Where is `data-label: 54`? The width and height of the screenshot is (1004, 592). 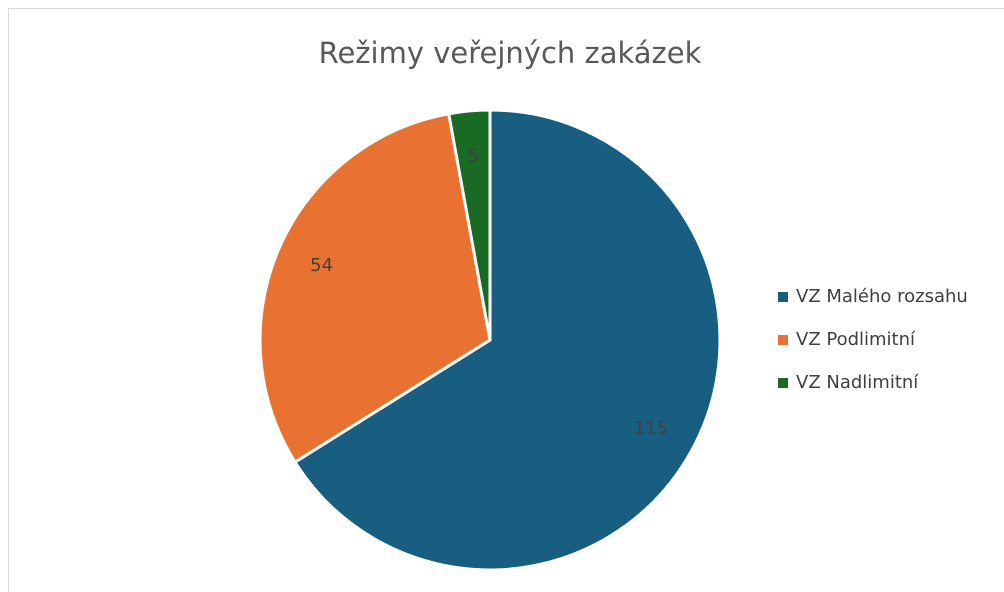 data-label: 54 is located at coordinates (321, 265).